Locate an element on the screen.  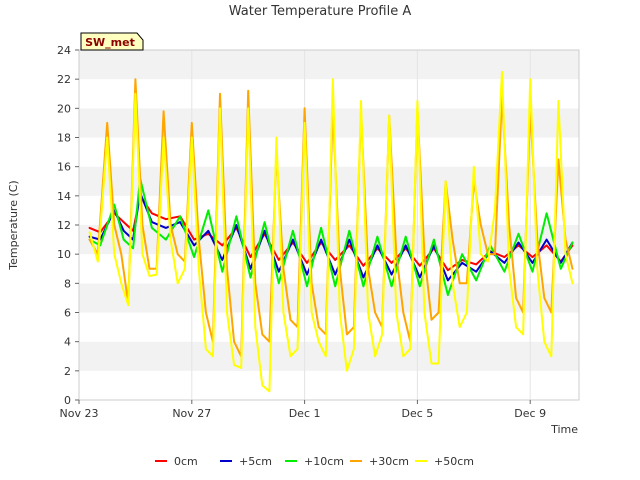
x-tick-label: Dec 5 is located at coordinates (418, 413).